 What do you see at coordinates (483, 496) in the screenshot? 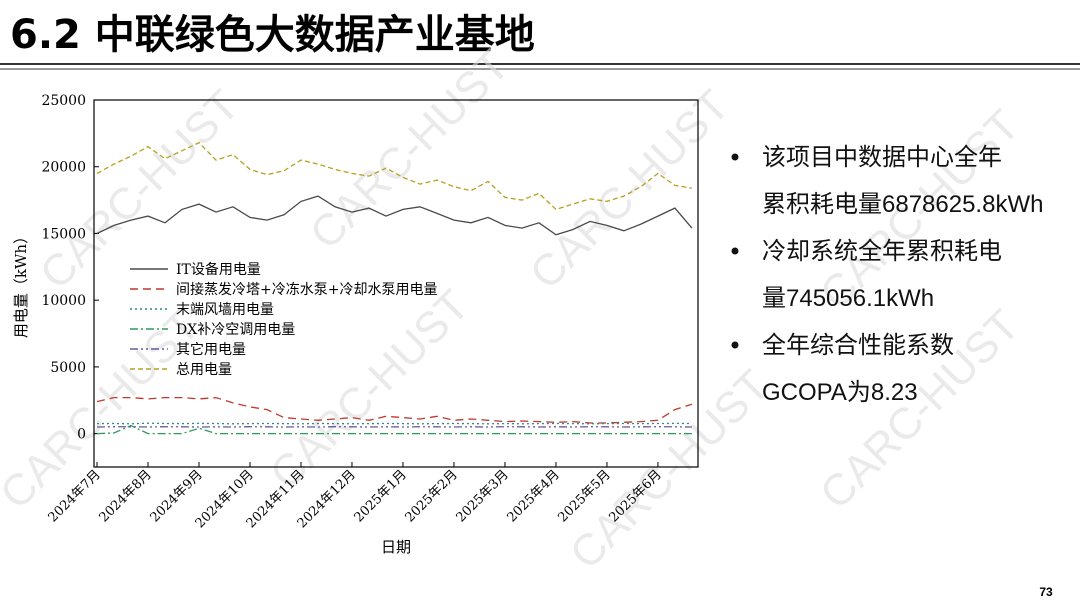
I see `x-tick-label: 2025年3月` at bounding box center [483, 496].